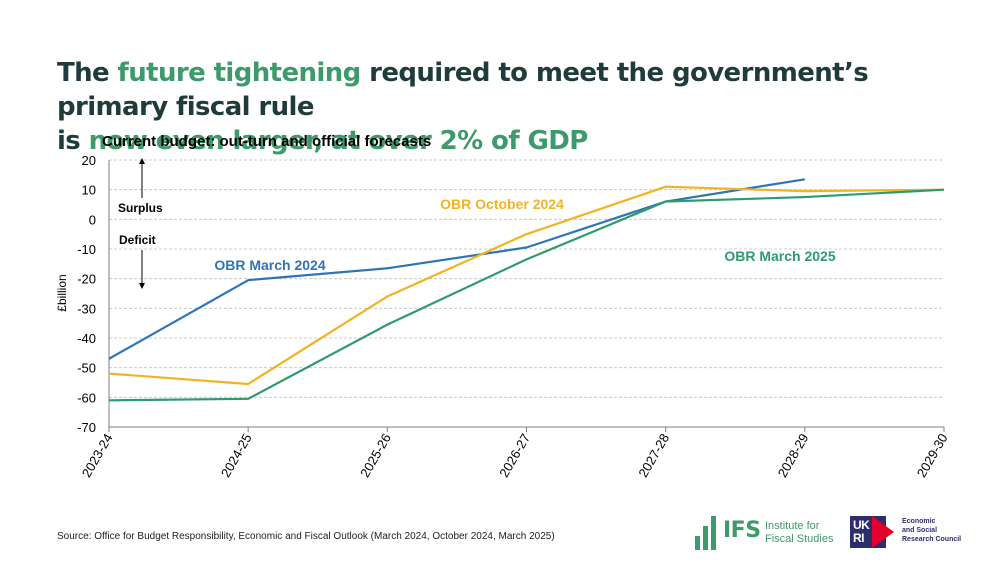 This screenshot has height=563, width=1000. I want to click on title-part-4: is, so click(73, 141).